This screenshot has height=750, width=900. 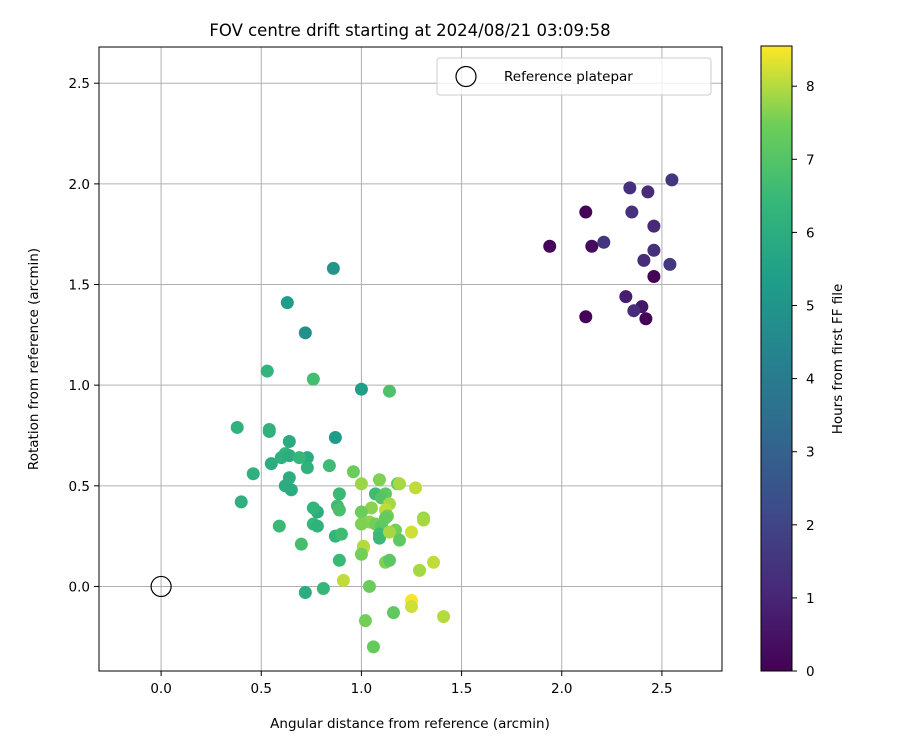 I want to click on colorbar-tick-label: 2, so click(x=810, y=526).